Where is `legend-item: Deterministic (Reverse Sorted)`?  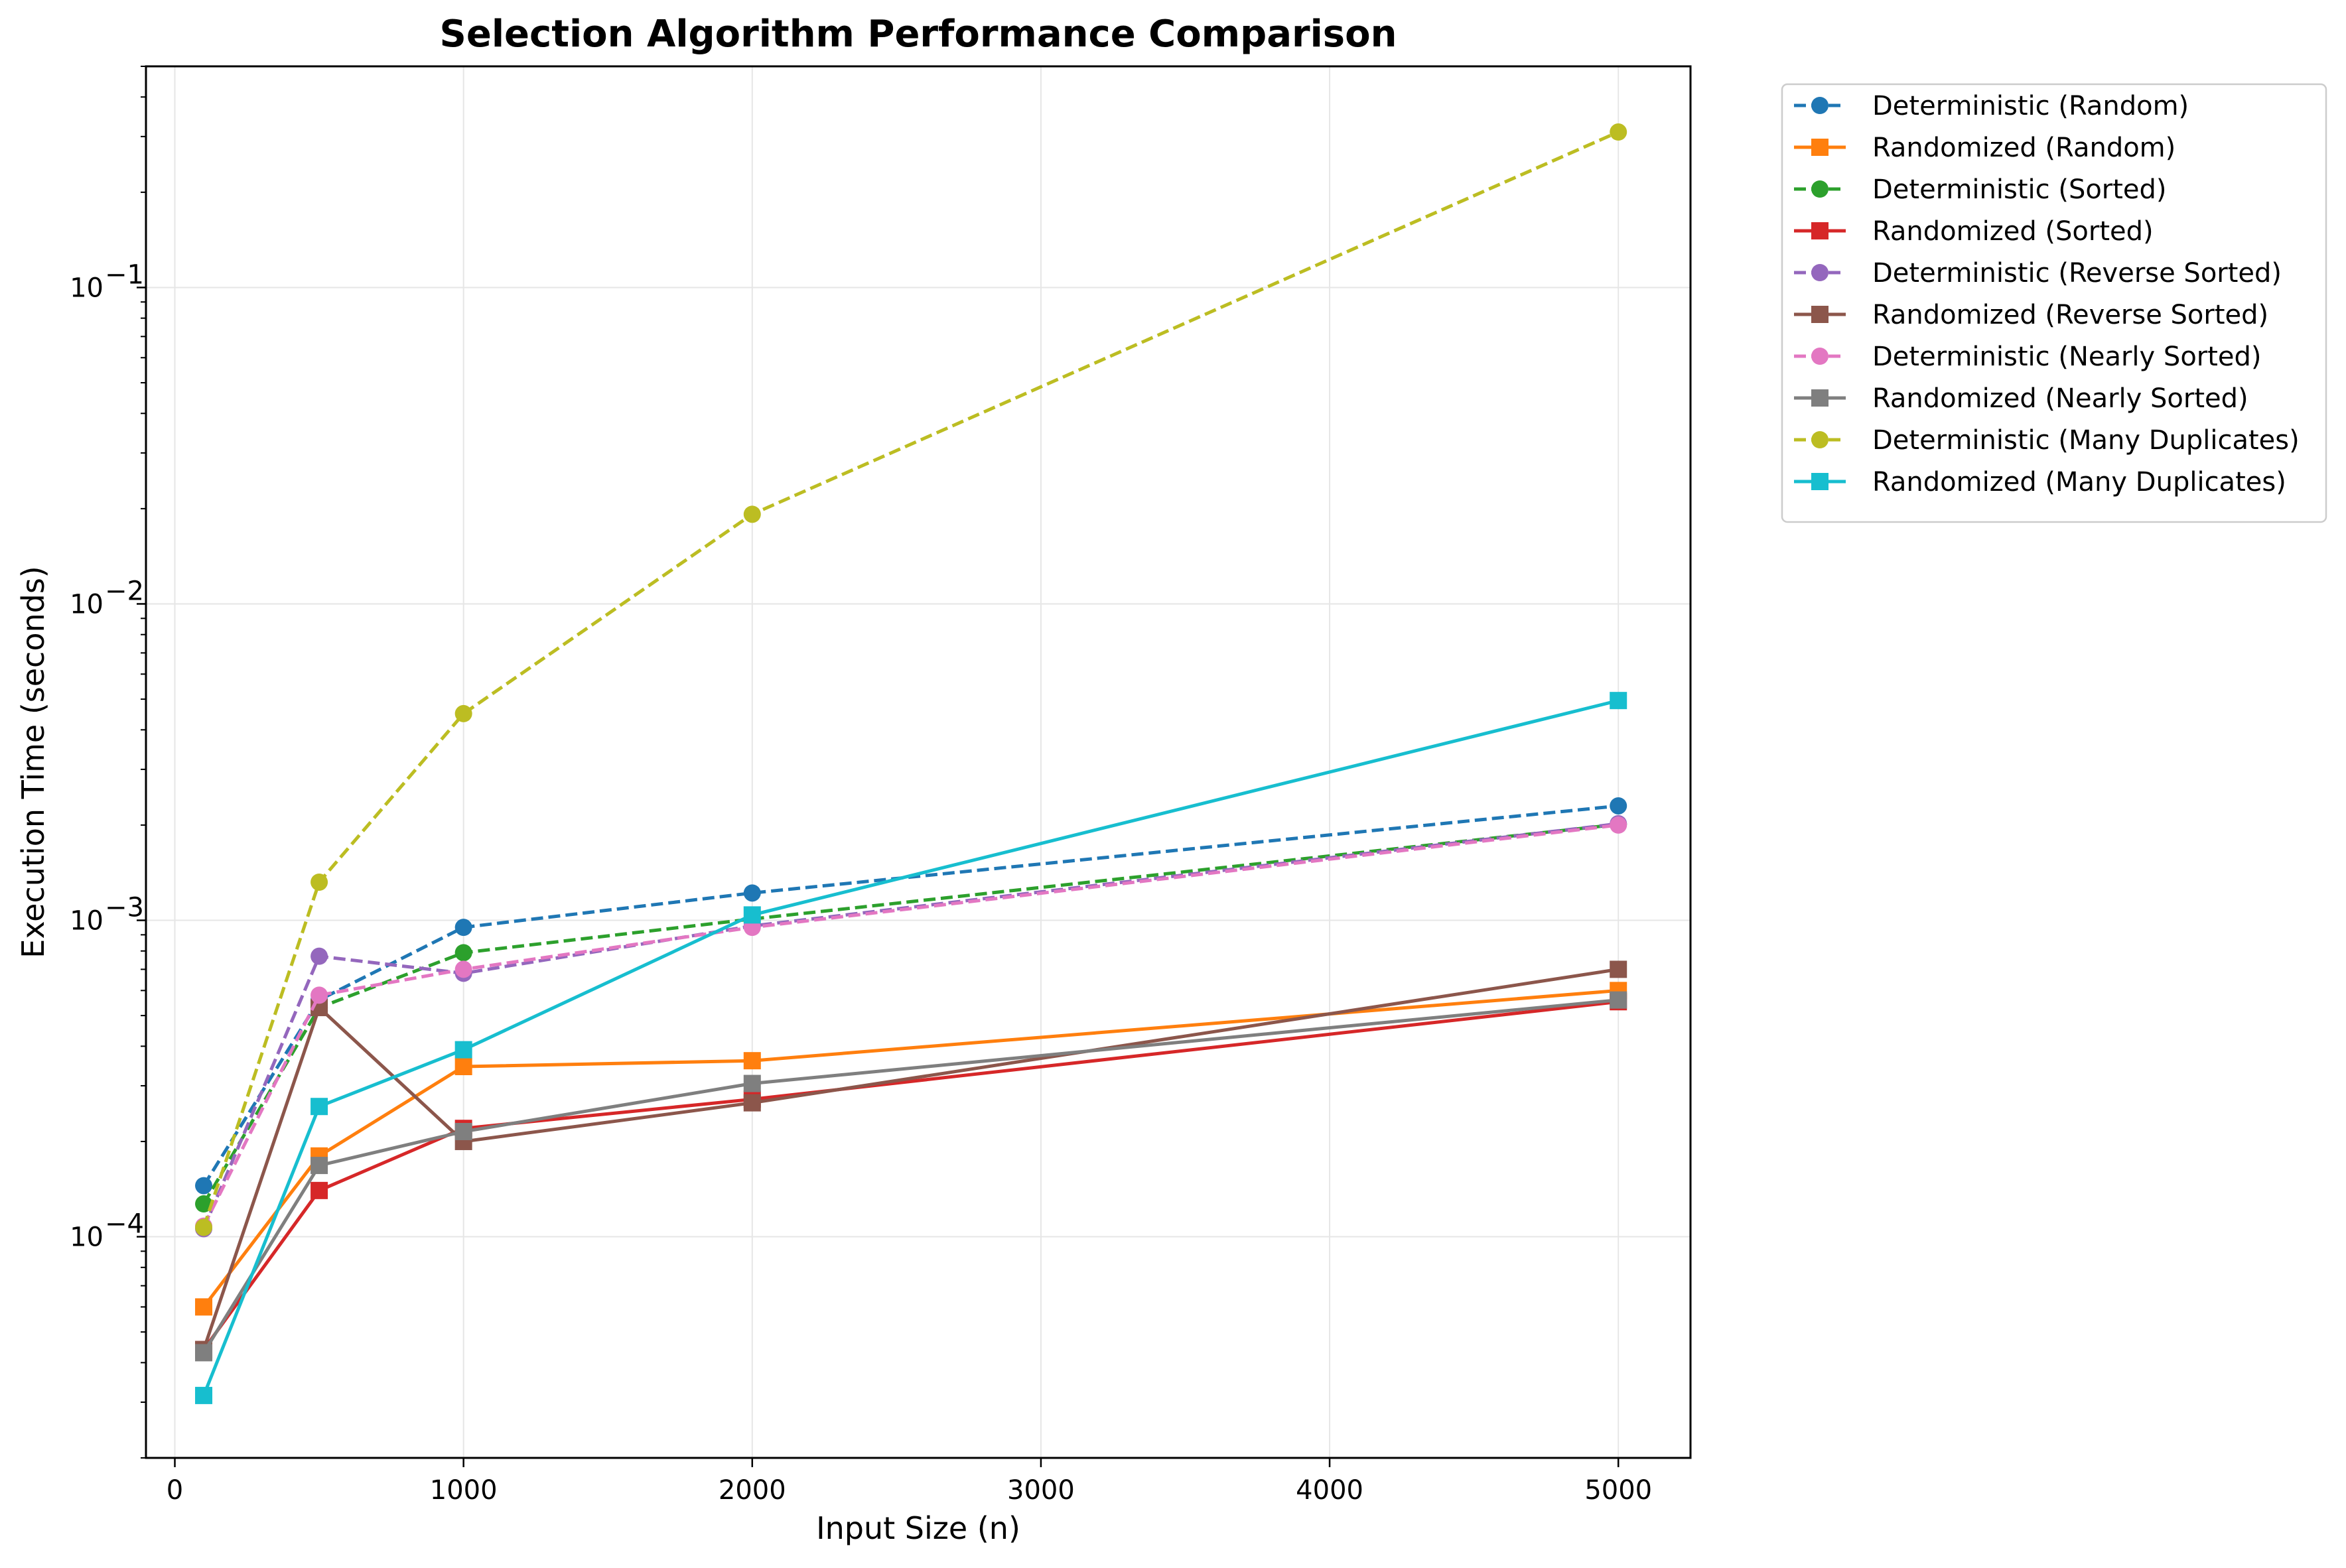 legend-item: Deterministic (Reverse Sorted) is located at coordinates (2038, 273).